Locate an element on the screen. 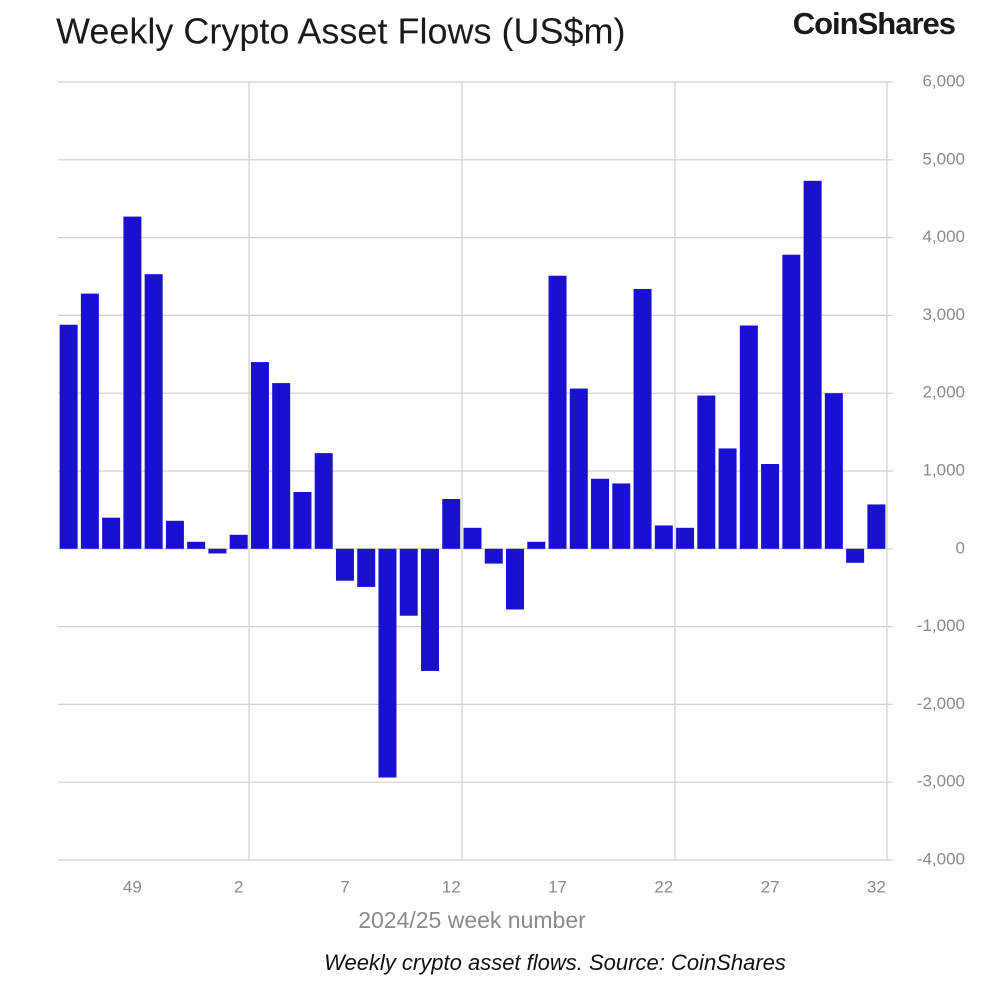 The width and height of the screenshot is (1000, 986). x-tick-label: 2 is located at coordinates (238, 886).